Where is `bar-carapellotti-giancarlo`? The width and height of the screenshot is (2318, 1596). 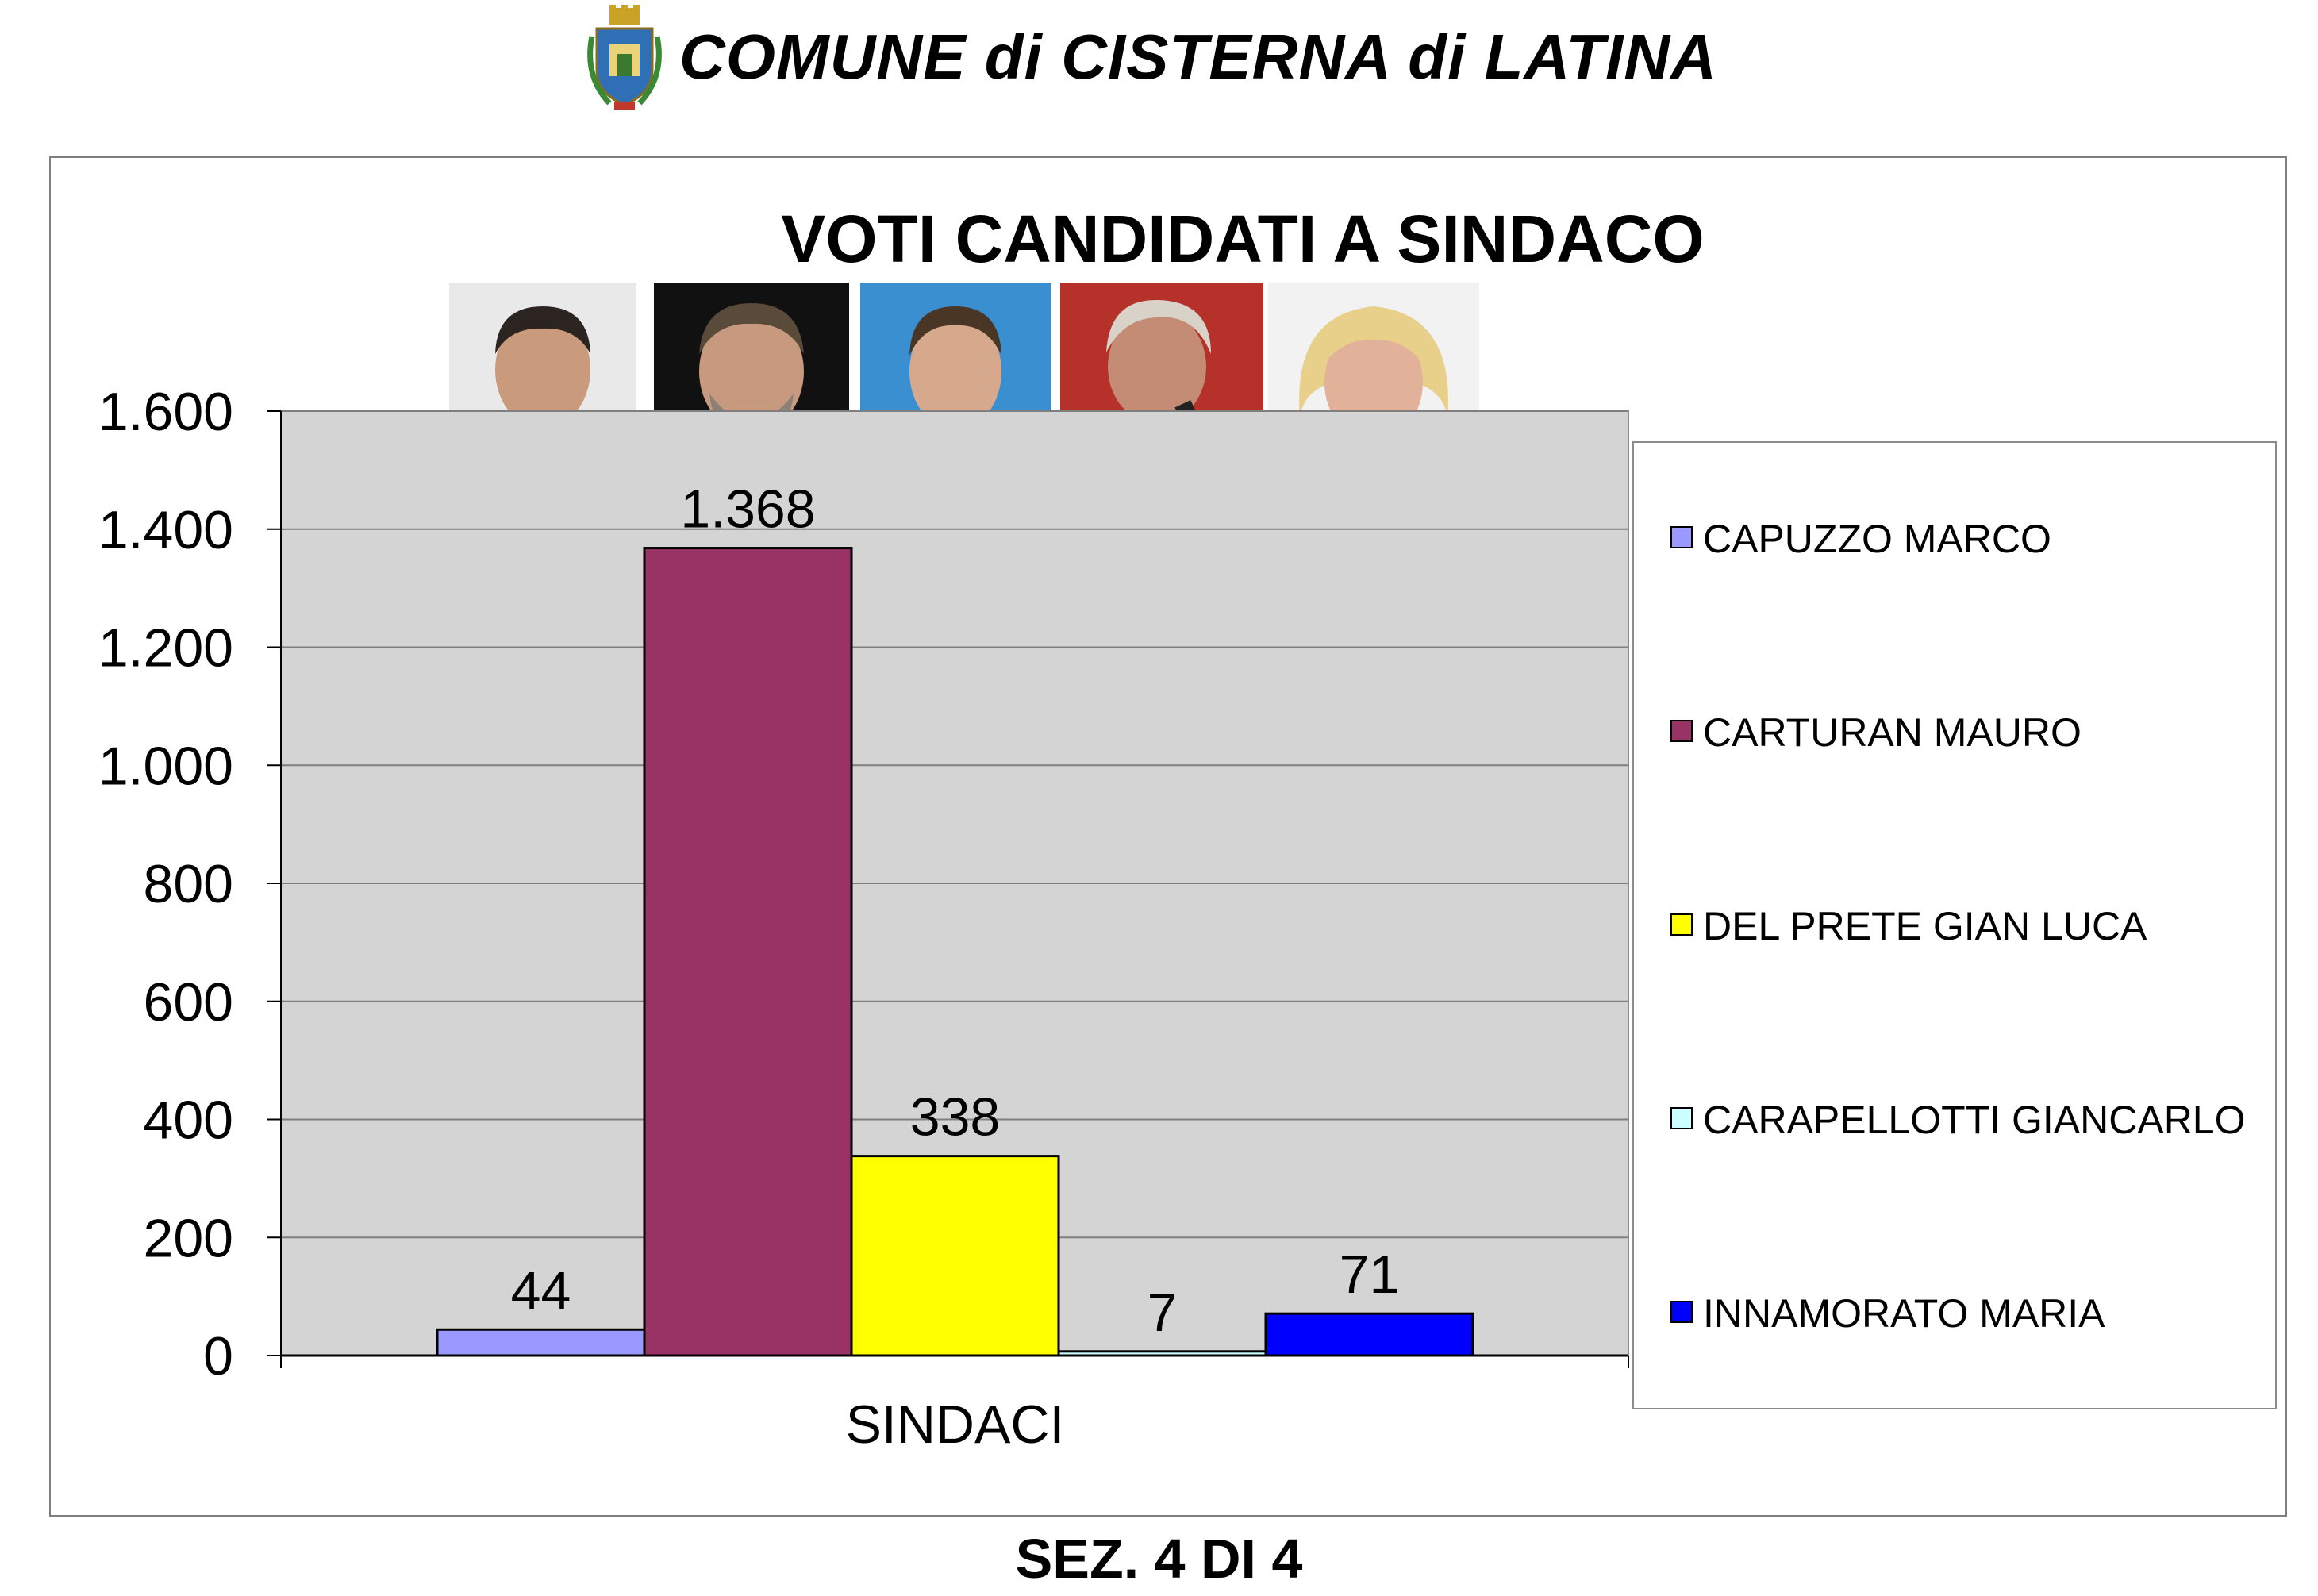
bar-carapellotti-giancarlo is located at coordinates (1162, 1353).